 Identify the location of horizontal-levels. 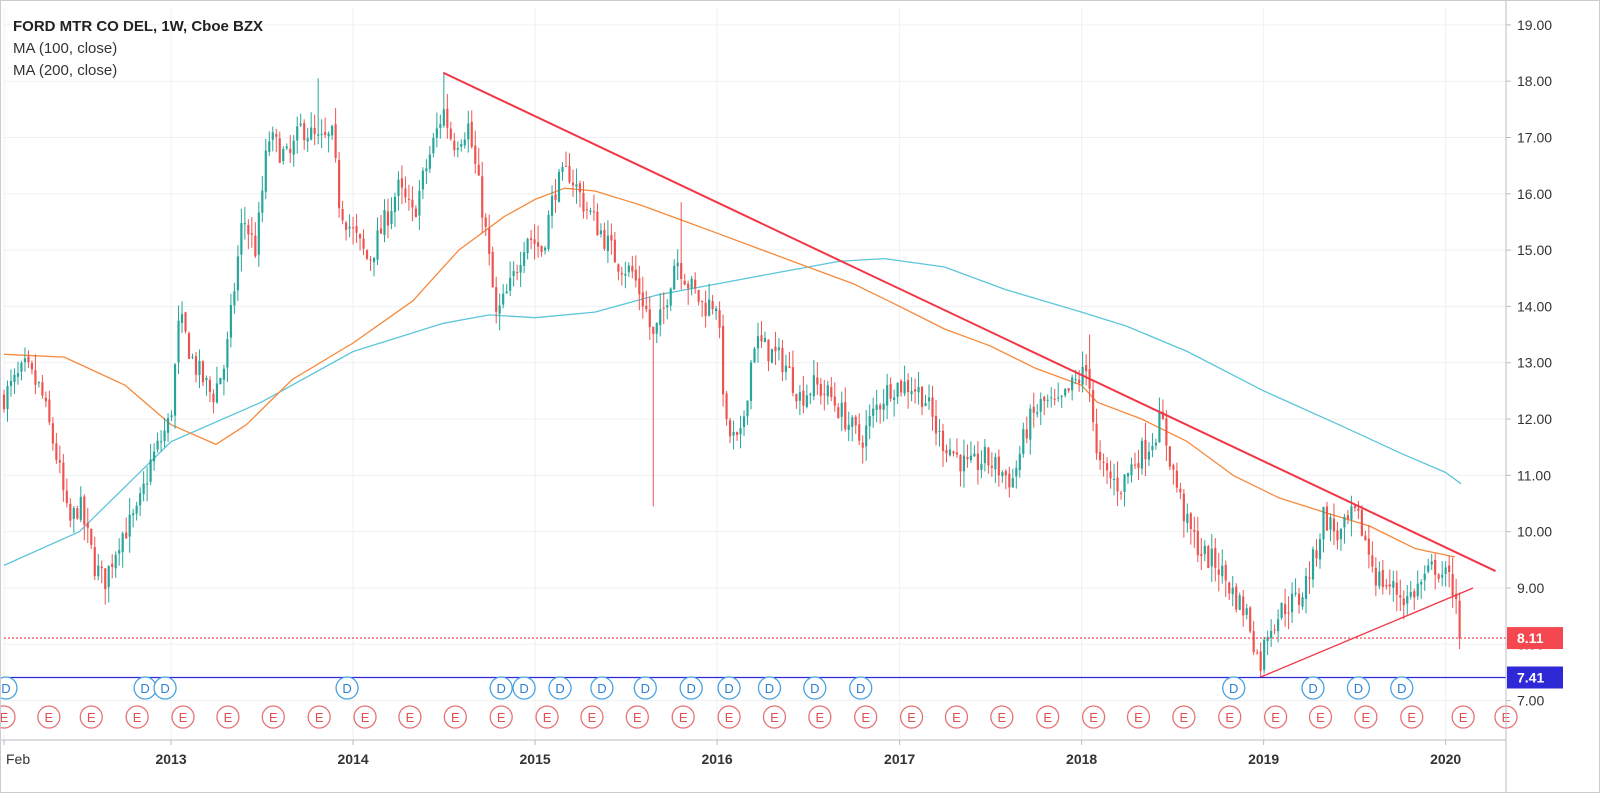
(755, 658).